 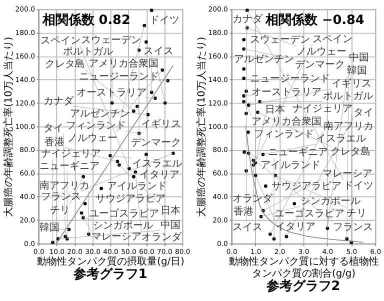 What do you see at coordinates (303, 268) in the screenshot?
I see `x-axis-title: 動物性タンパク質に対する植物性タンパク質の割合(g/g)` at bounding box center [303, 268].